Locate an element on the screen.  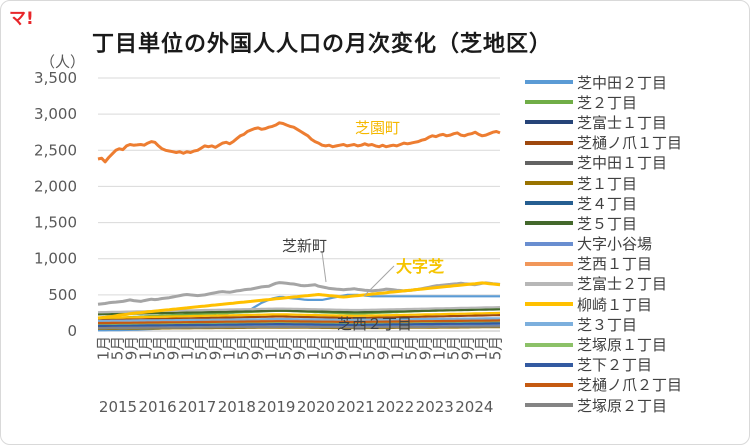
legend-label: 大字小谷場 is located at coordinates (615, 244).